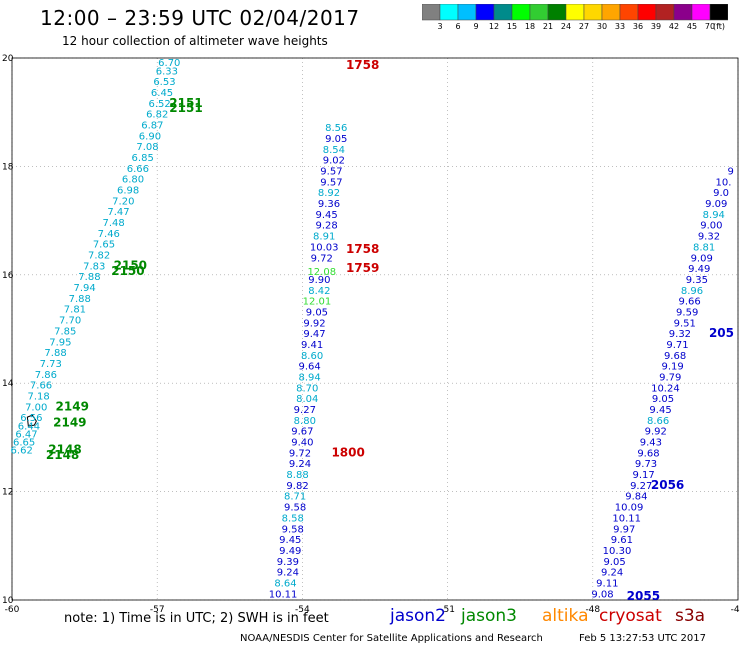  Describe the element at coordinates (41, 386) in the screenshot. I see `swh-point: 7.66` at that location.